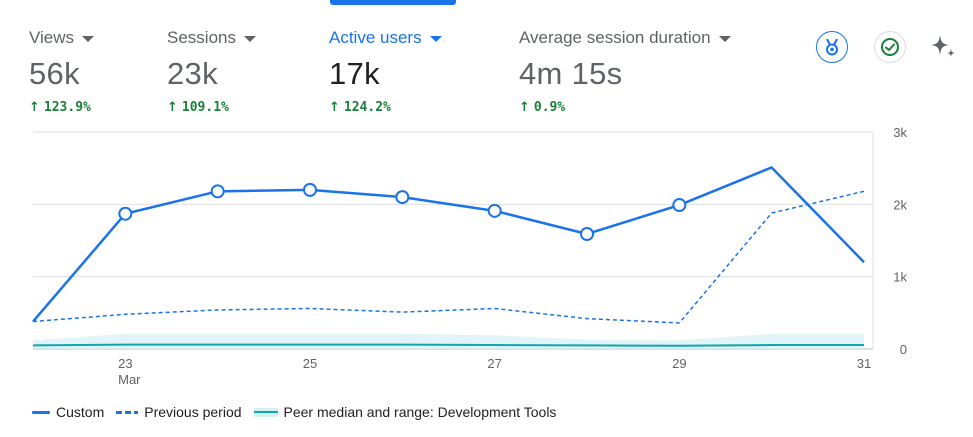  I want to click on metric-views-change-value: 123.9%, so click(67, 107).